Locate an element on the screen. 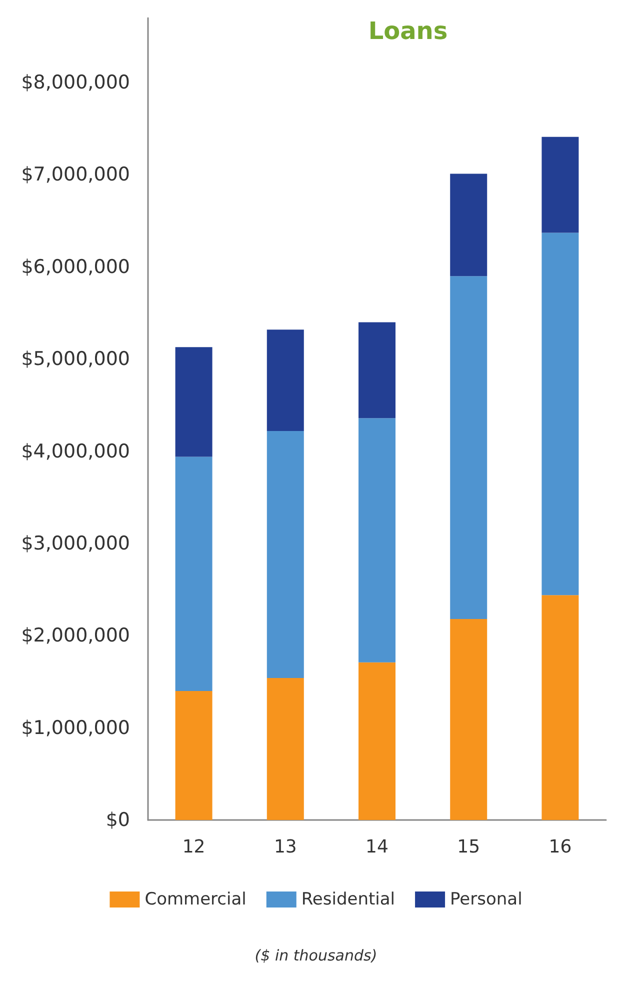 The image size is (632, 981). legend-label: Residential is located at coordinates (348, 900).